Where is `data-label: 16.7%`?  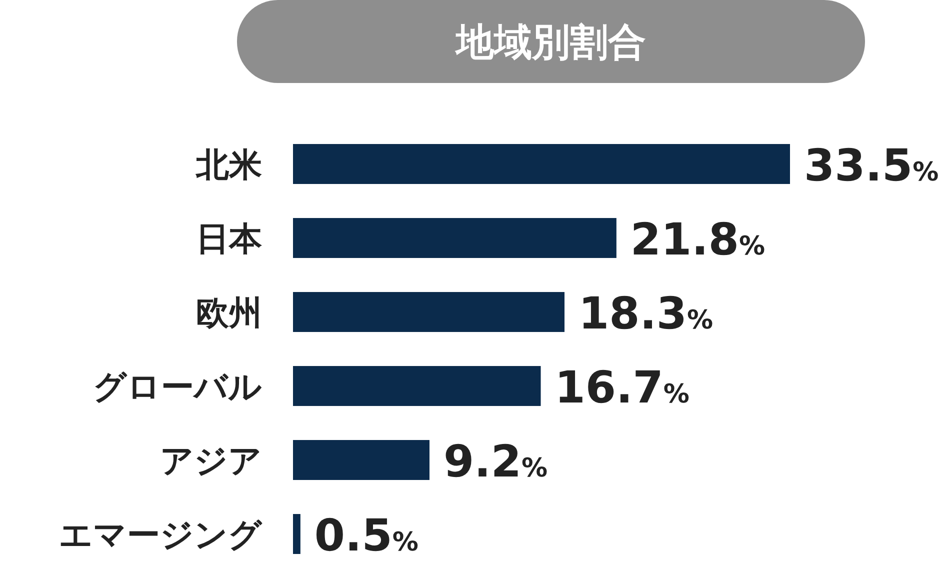 data-label: 16.7% is located at coordinates (622, 388).